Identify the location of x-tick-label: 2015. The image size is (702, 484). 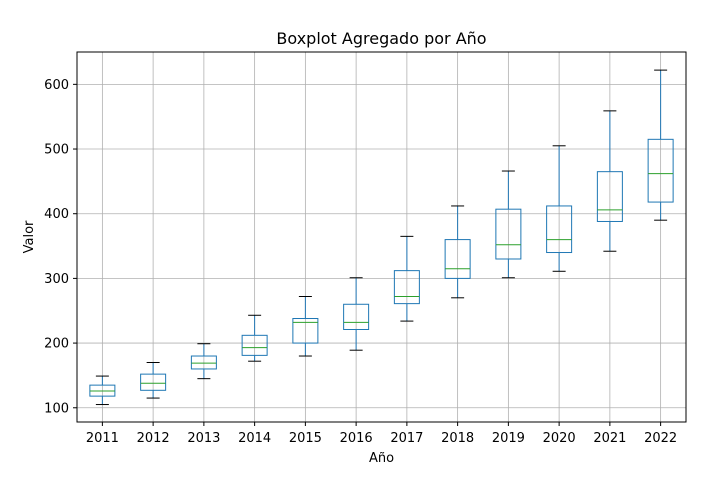
(305, 438).